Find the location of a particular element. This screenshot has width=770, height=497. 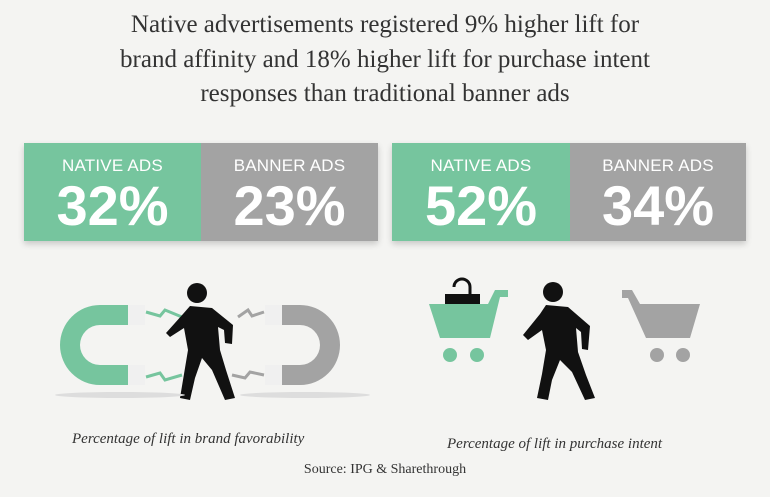

purchase-illustration is located at coordinates (564, 338).